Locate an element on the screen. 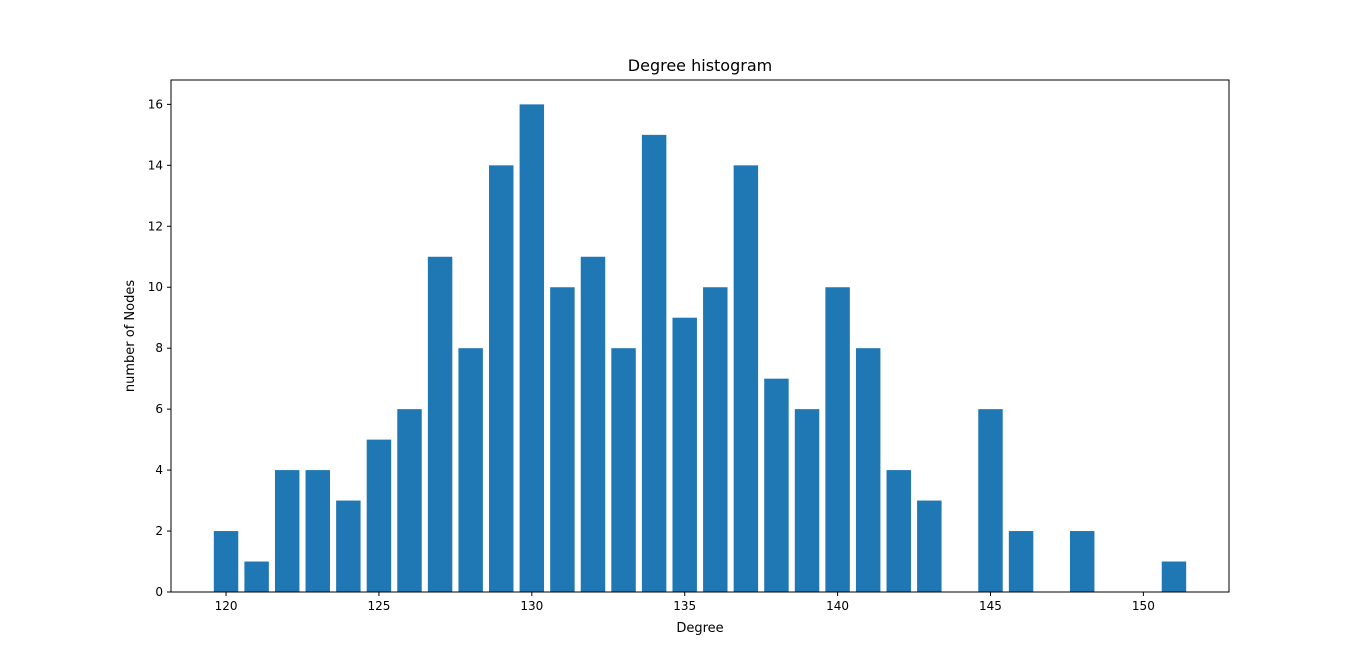 This screenshot has width=1366, height=665. y-tick-label: 2 is located at coordinates (159, 531).